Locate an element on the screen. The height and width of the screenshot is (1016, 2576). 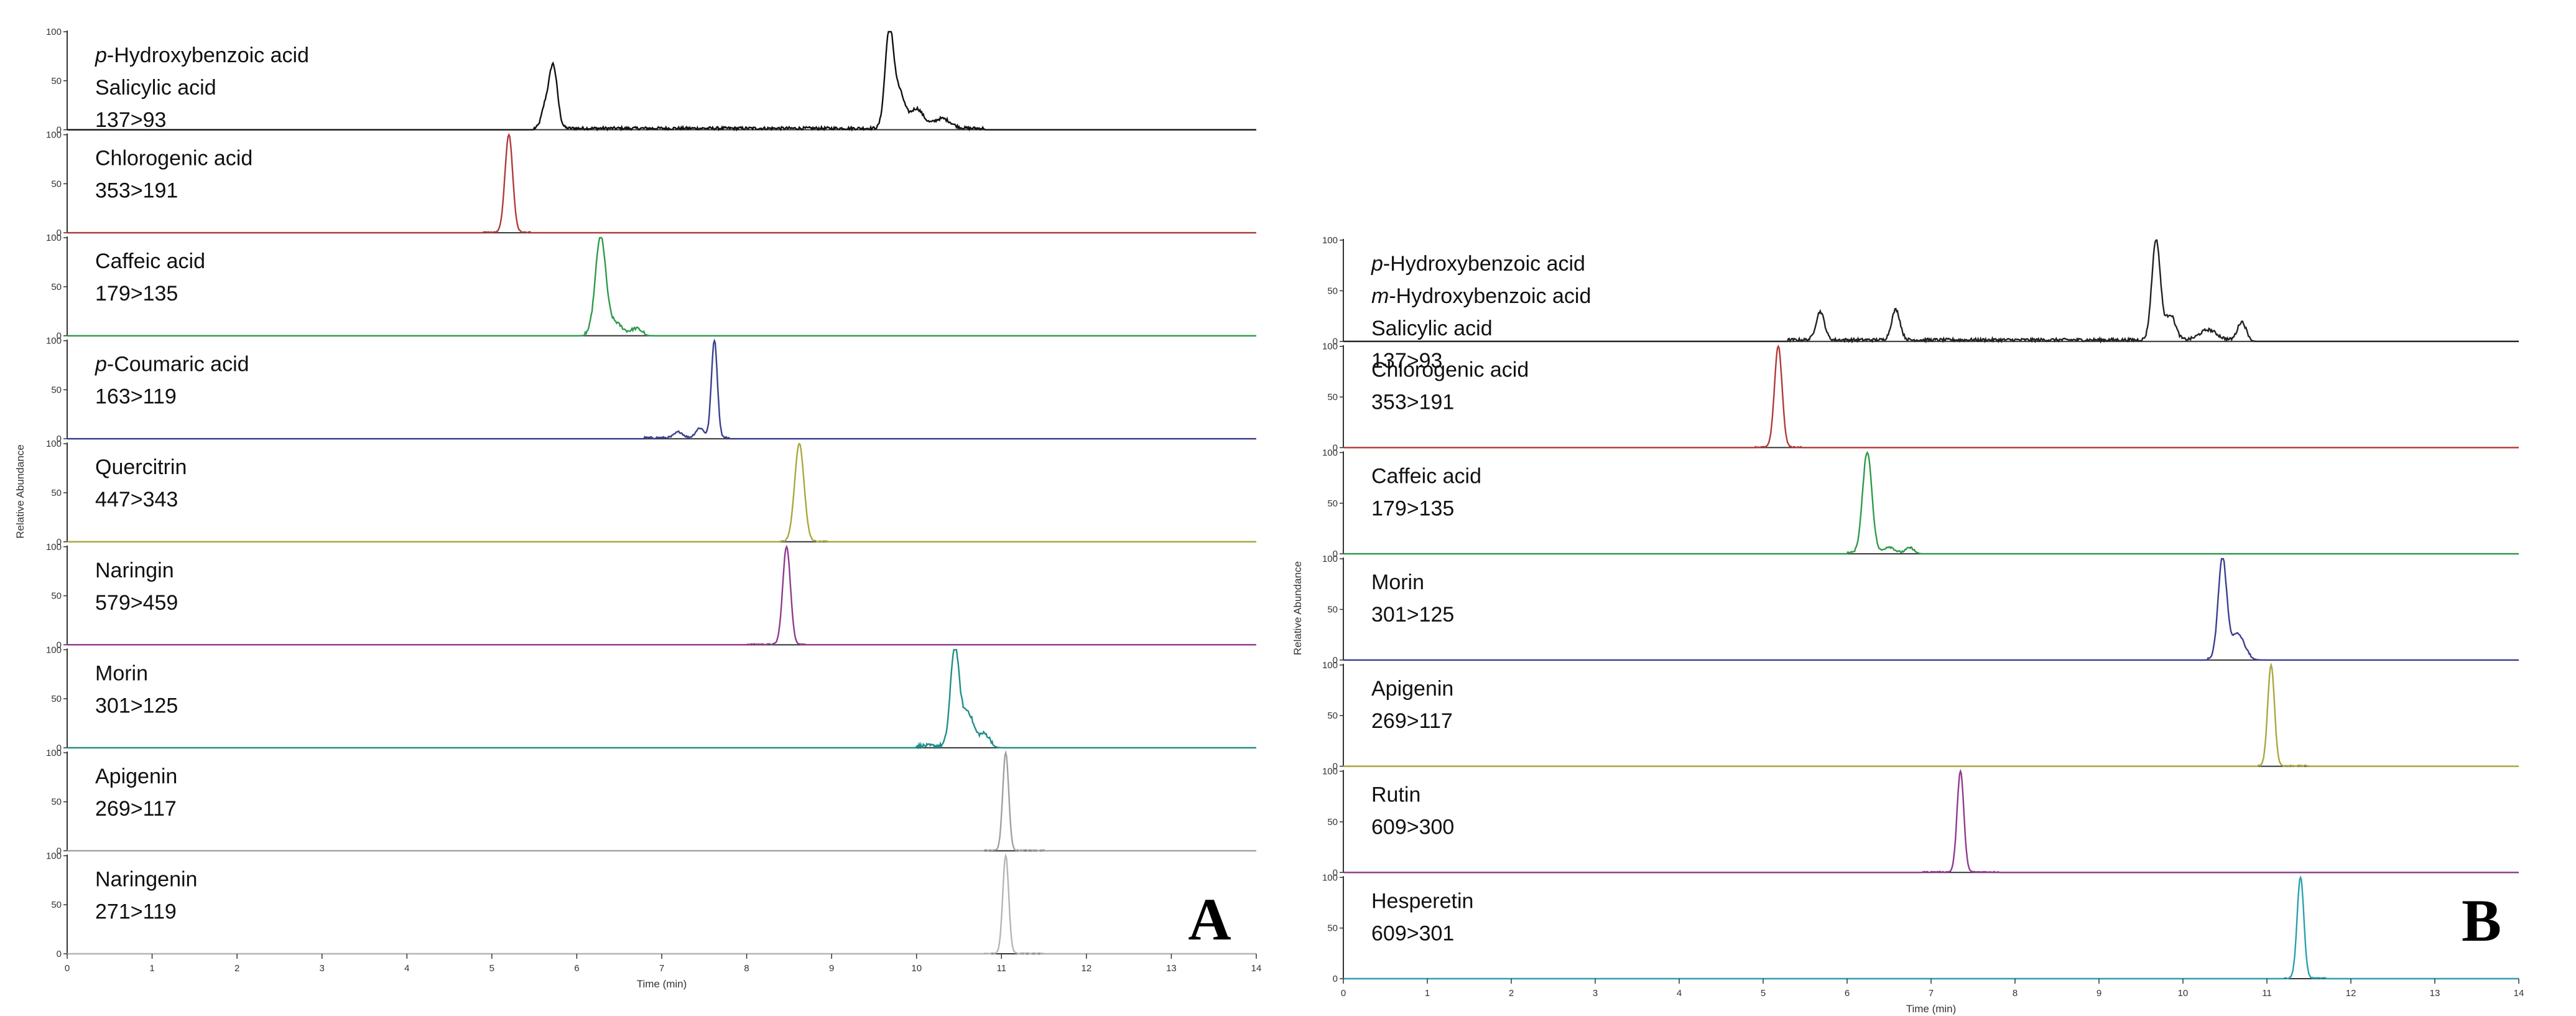
trace-label: Chlorogenic acid is located at coordinates (1450, 370).